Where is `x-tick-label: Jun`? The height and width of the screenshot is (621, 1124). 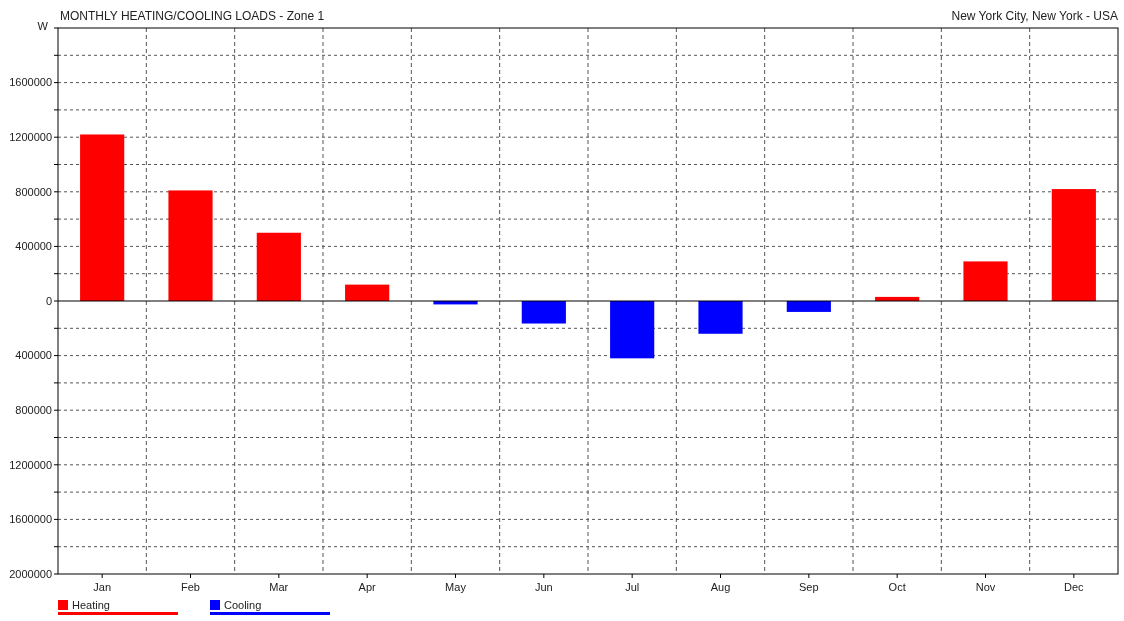 x-tick-label: Jun is located at coordinates (543, 587).